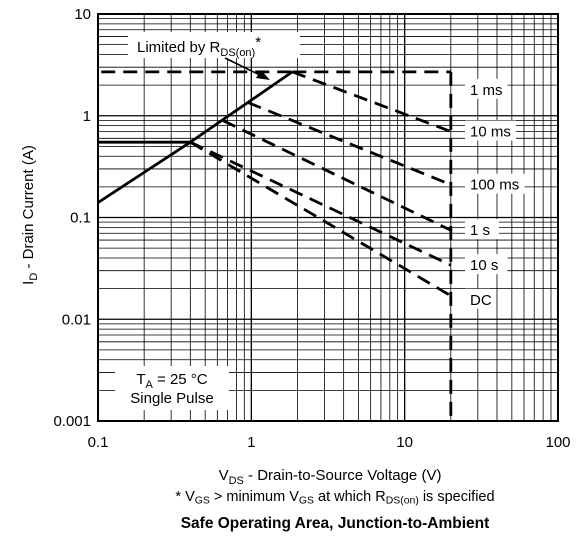 Image resolution: width=585 pixels, height=544 pixels. I want to click on conditions-box: TA = 25 °C Single Pulse, so click(172, 388).